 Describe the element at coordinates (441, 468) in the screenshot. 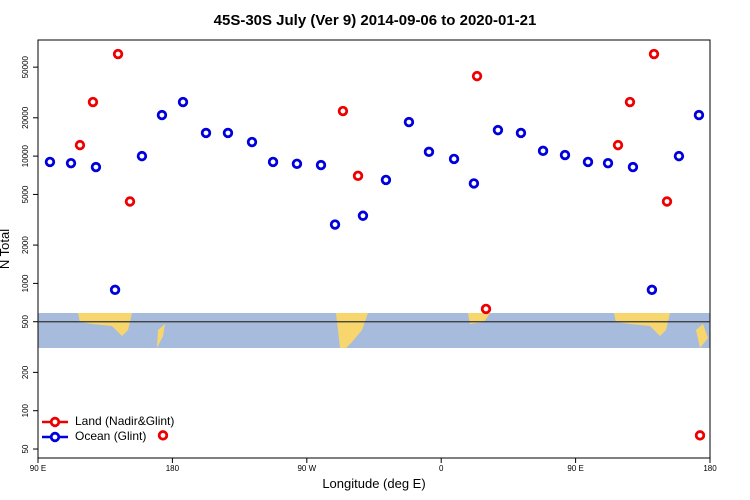

I see `x-tick-label: 0` at that location.